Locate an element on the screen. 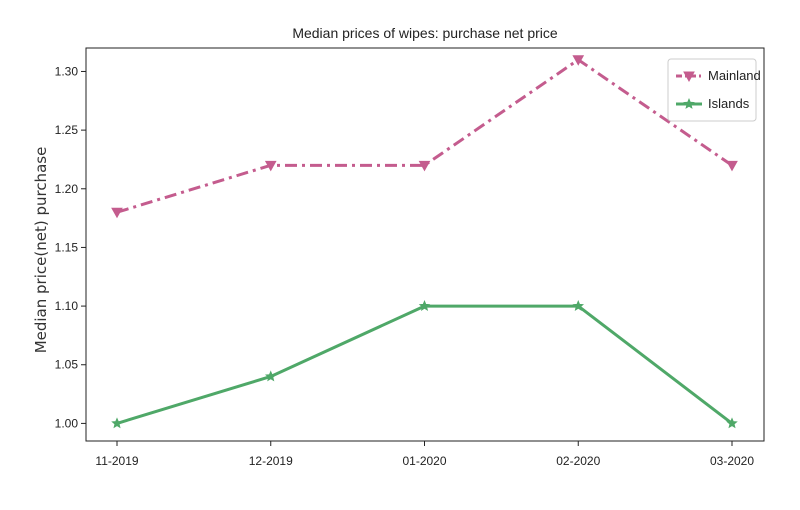 This screenshot has width=800, height=510. y-tick-label: 1.00 is located at coordinates (67, 423).